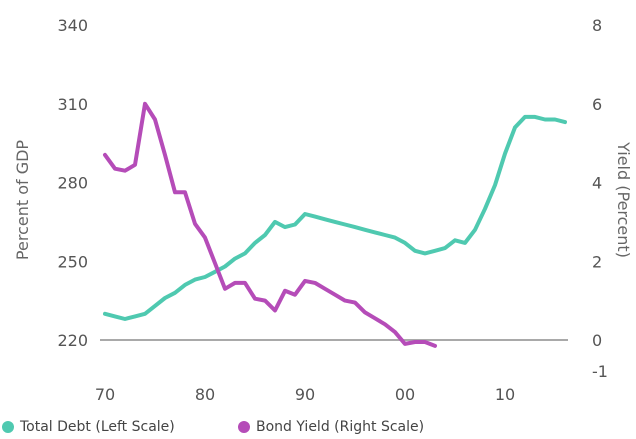 The height and width of the screenshot is (439, 636). Describe the element at coordinates (597, 183) in the screenshot. I see `right-tick-label: 4` at that location.